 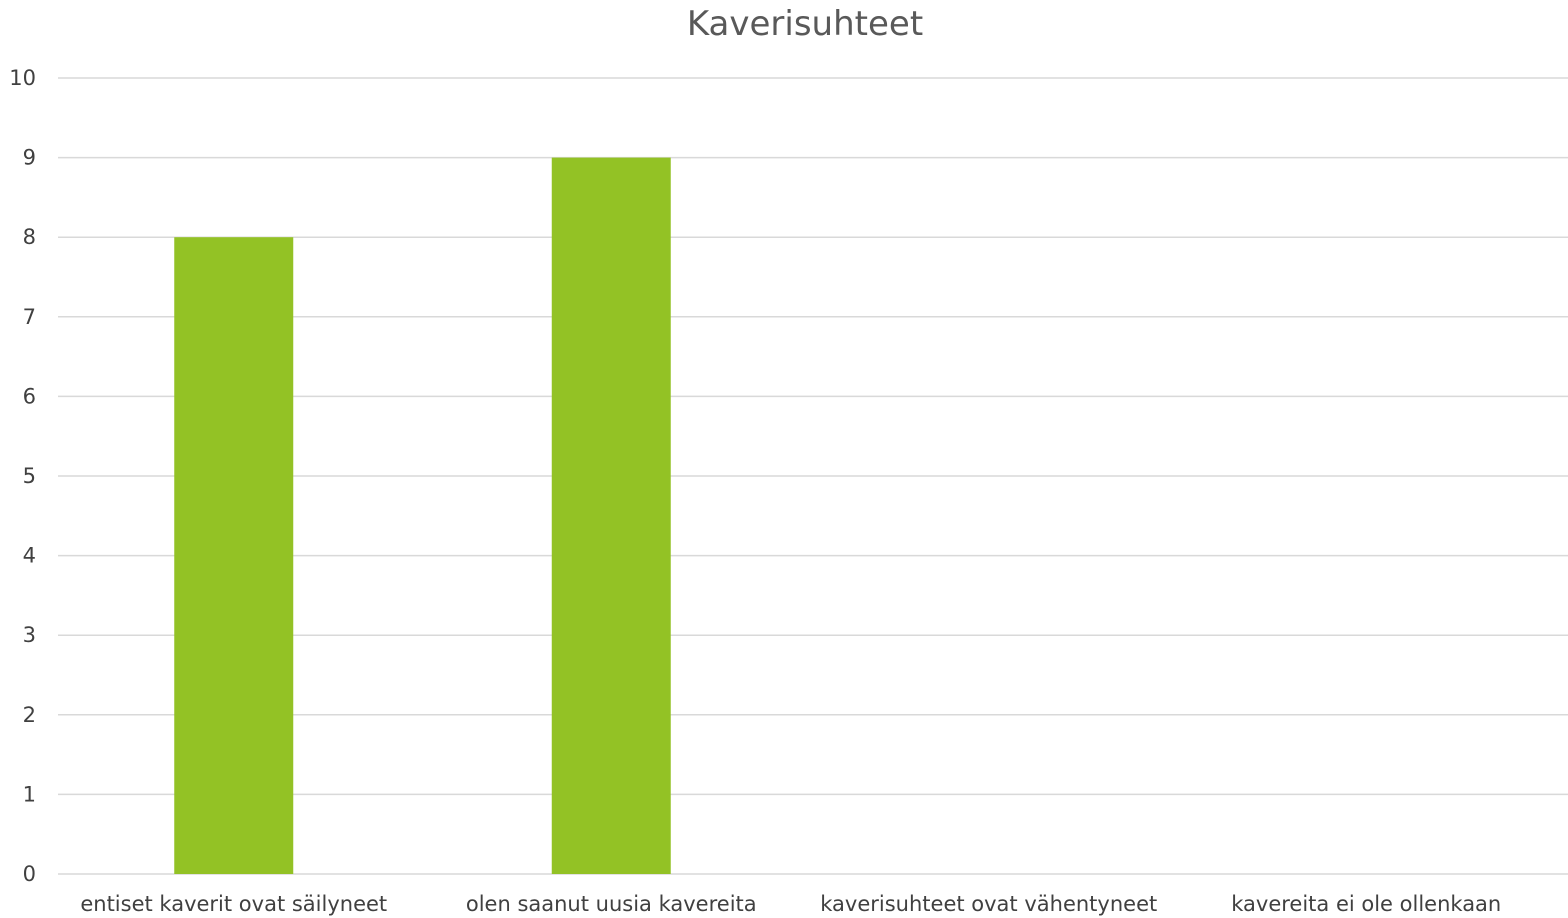 I want to click on x-category-label: olen saanut uusia kavereita, so click(x=611, y=904).